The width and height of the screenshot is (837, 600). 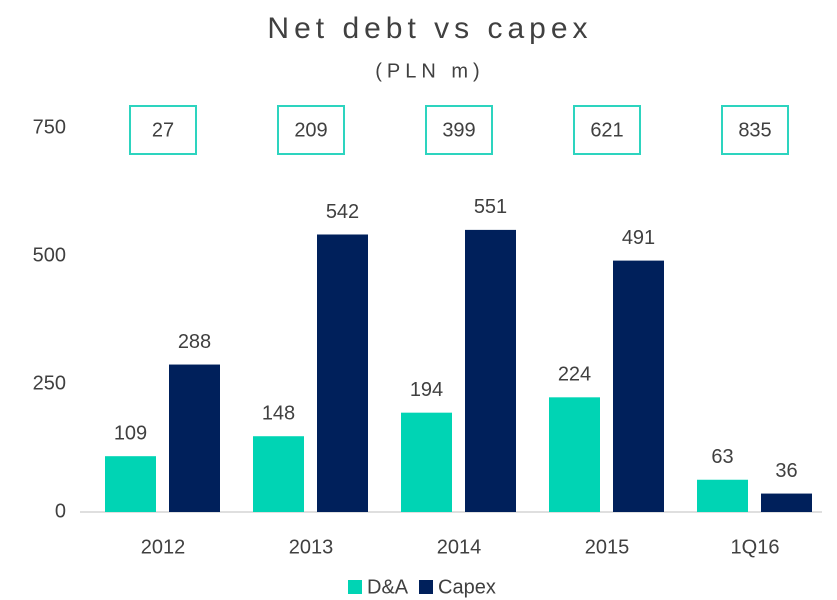 What do you see at coordinates (467, 587) in the screenshot?
I see `legend-label: Capex` at bounding box center [467, 587].